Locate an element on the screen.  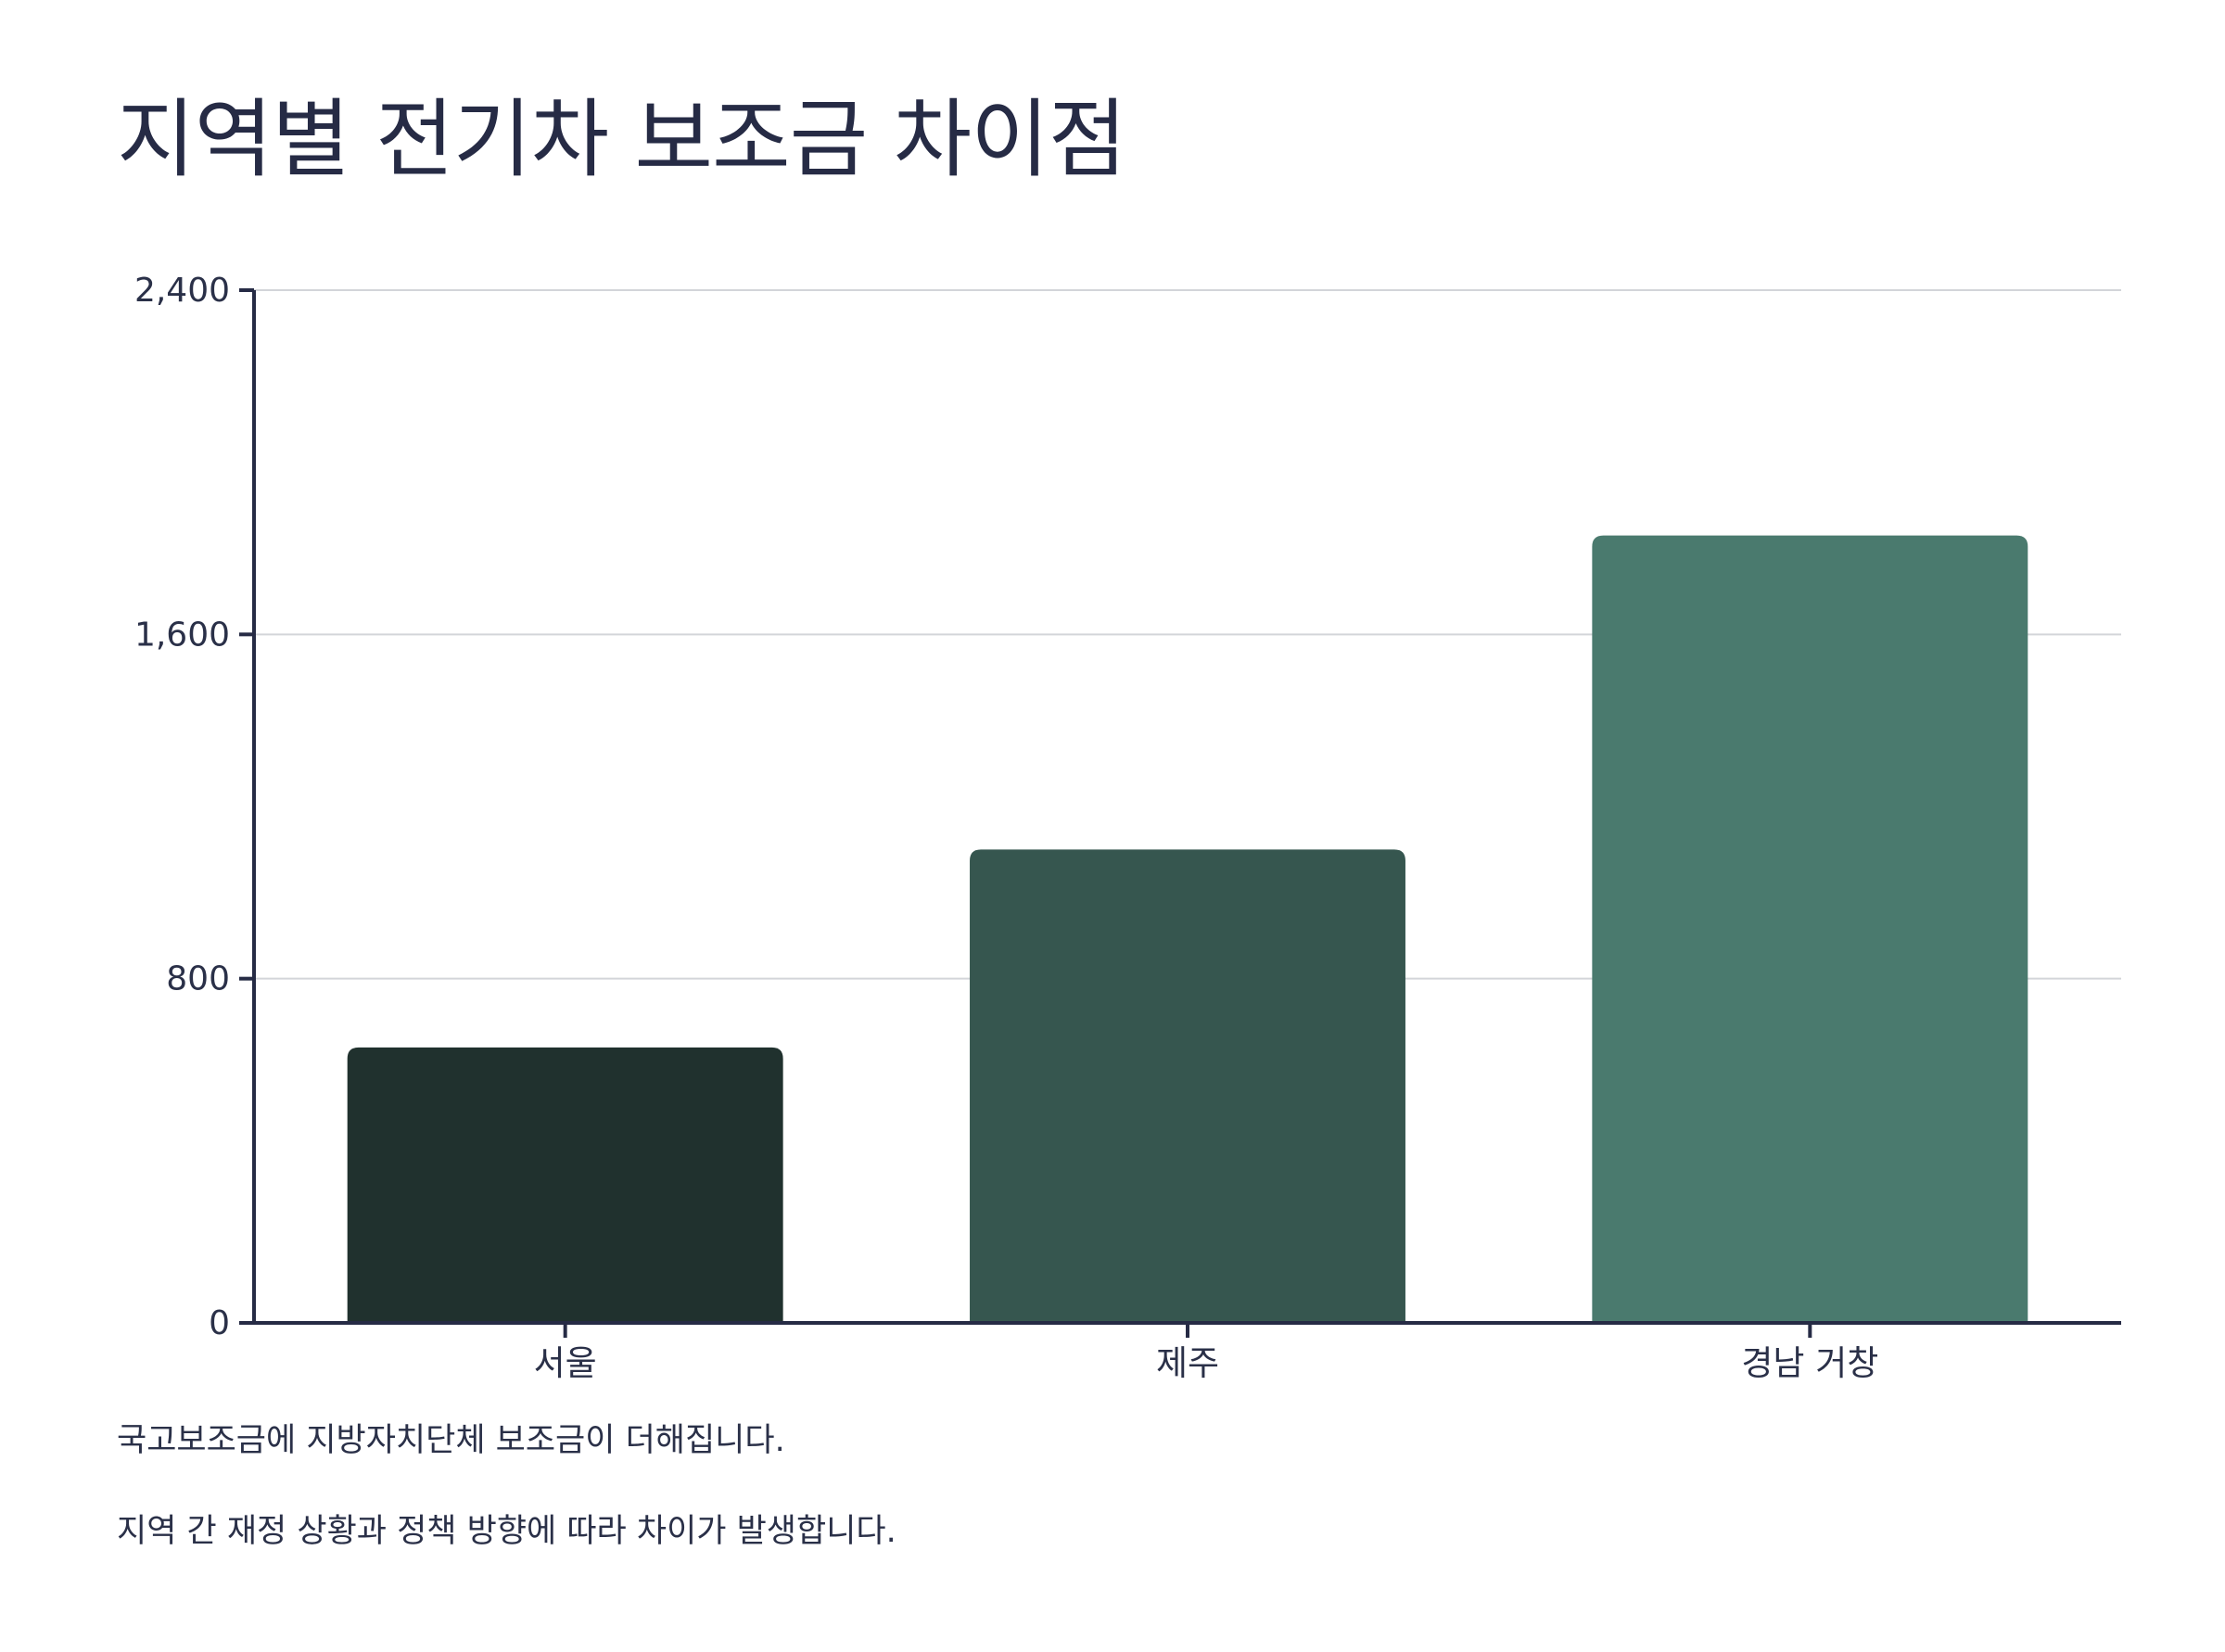
y-tick-label: 1,600 is located at coordinates (182, 635).